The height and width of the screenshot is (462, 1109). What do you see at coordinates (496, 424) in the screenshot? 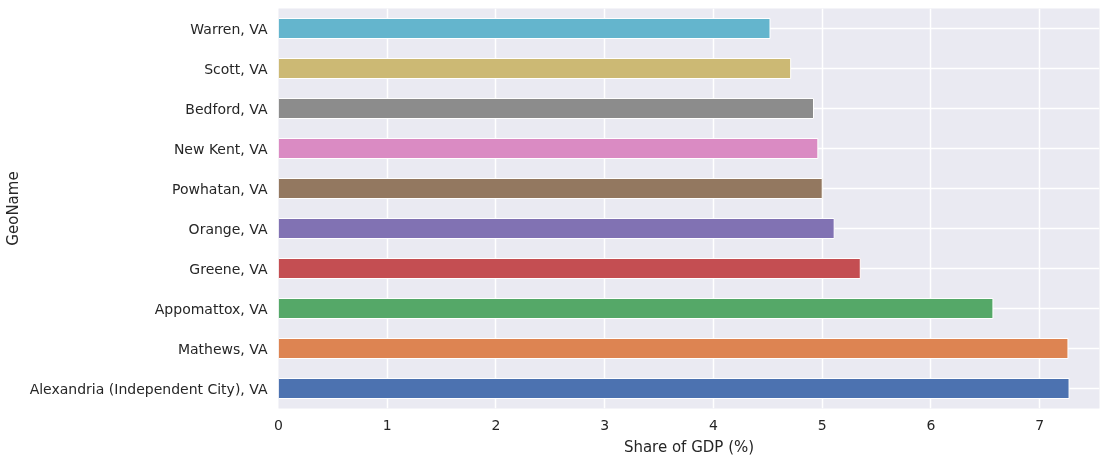
I see `x-tick-label: 2` at bounding box center [496, 424].